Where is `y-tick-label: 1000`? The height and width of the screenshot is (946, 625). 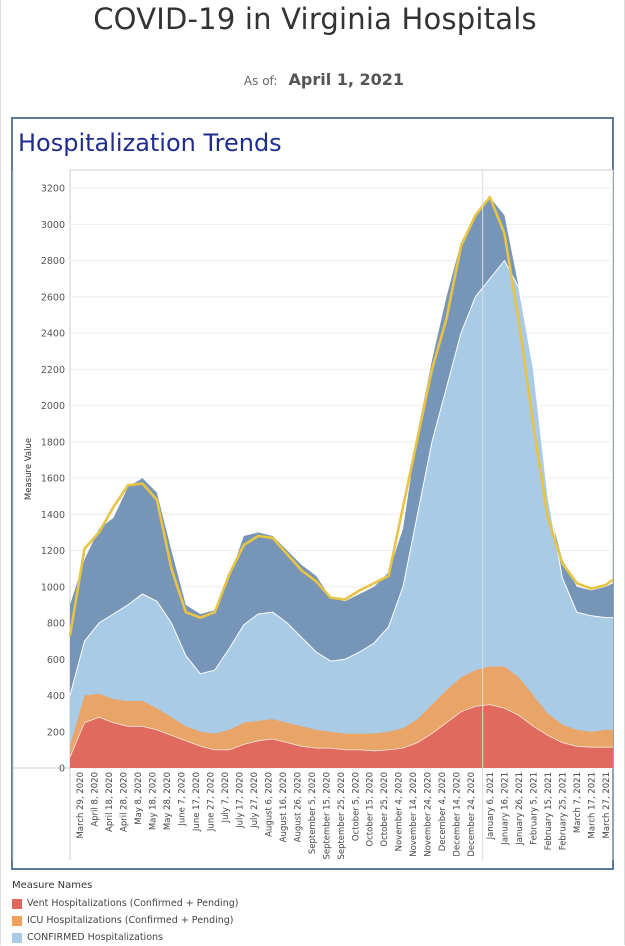 y-tick-label: 1000 is located at coordinates (53, 587).